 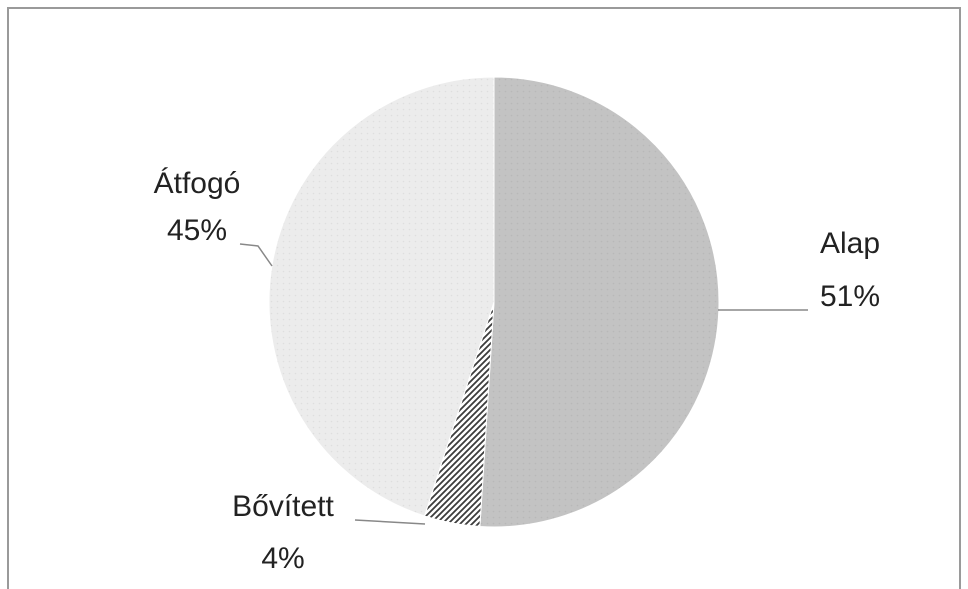 What do you see at coordinates (850, 243) in the screenshot?
I see `slice-label: Alap` at bounding box center [850, 243].